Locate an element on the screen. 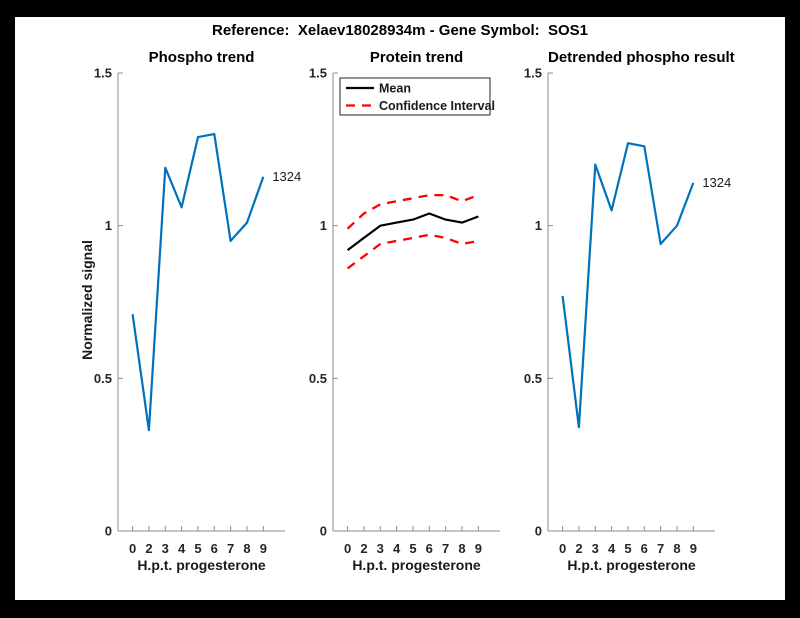  legend-label: Mean is located at coordinates (395, 89).